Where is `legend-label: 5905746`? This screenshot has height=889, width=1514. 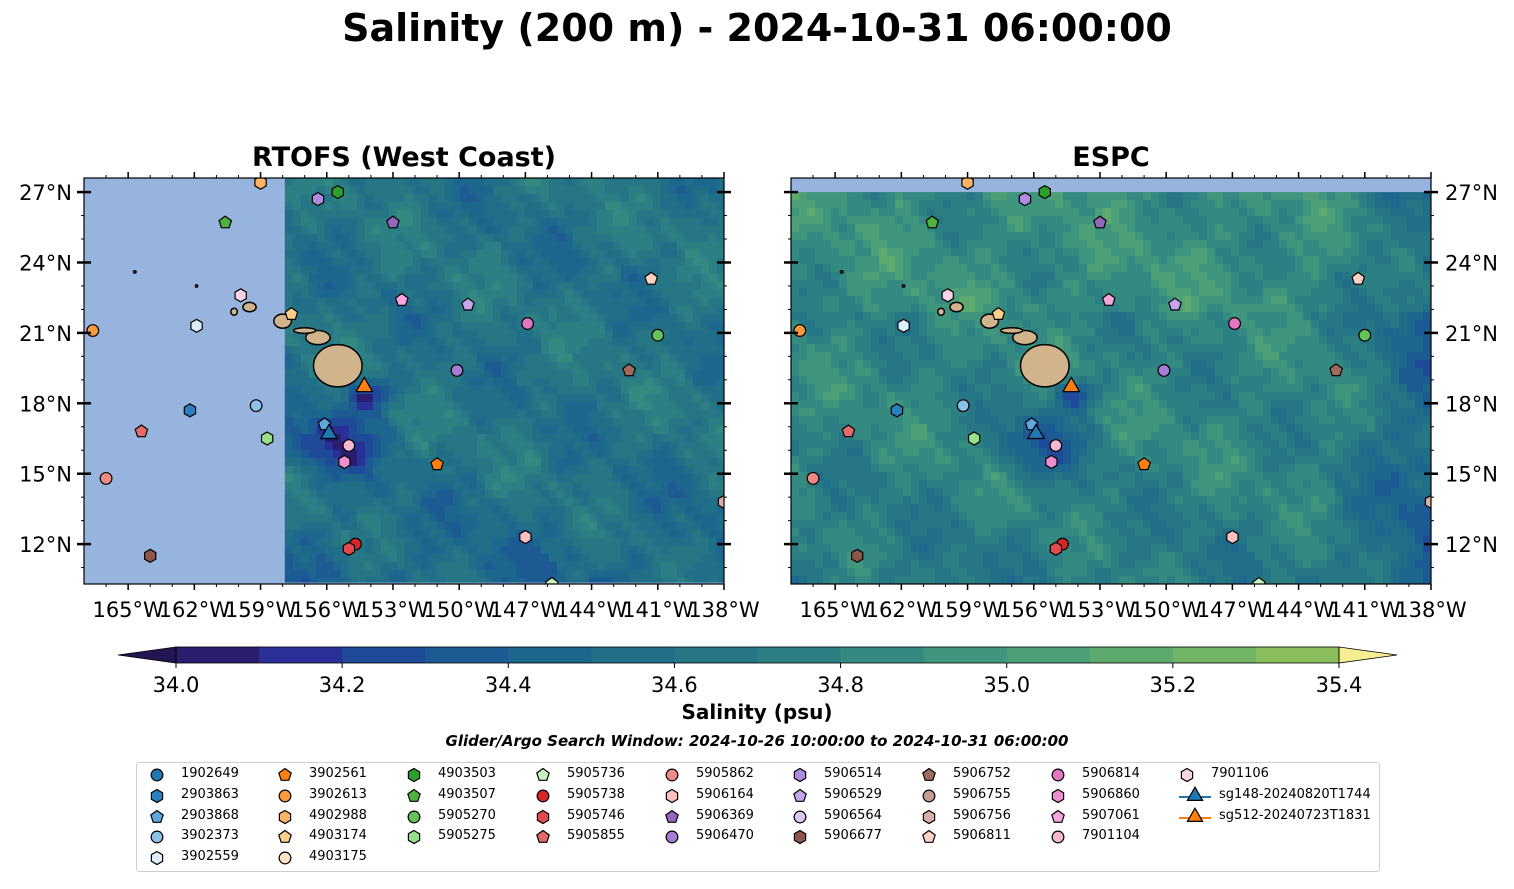 legend-label: 5905746 is located at coordinates (596, 815).